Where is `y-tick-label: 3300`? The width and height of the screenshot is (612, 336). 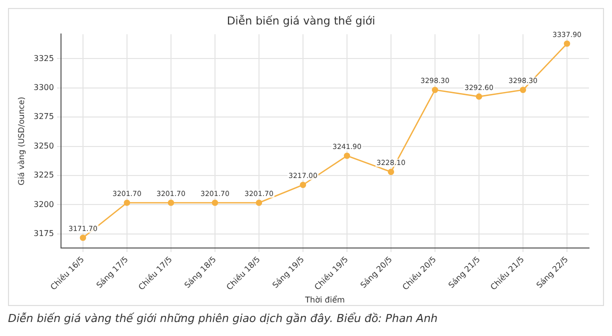 y-tick-label: 3300 is located at coordinates (44, 87).